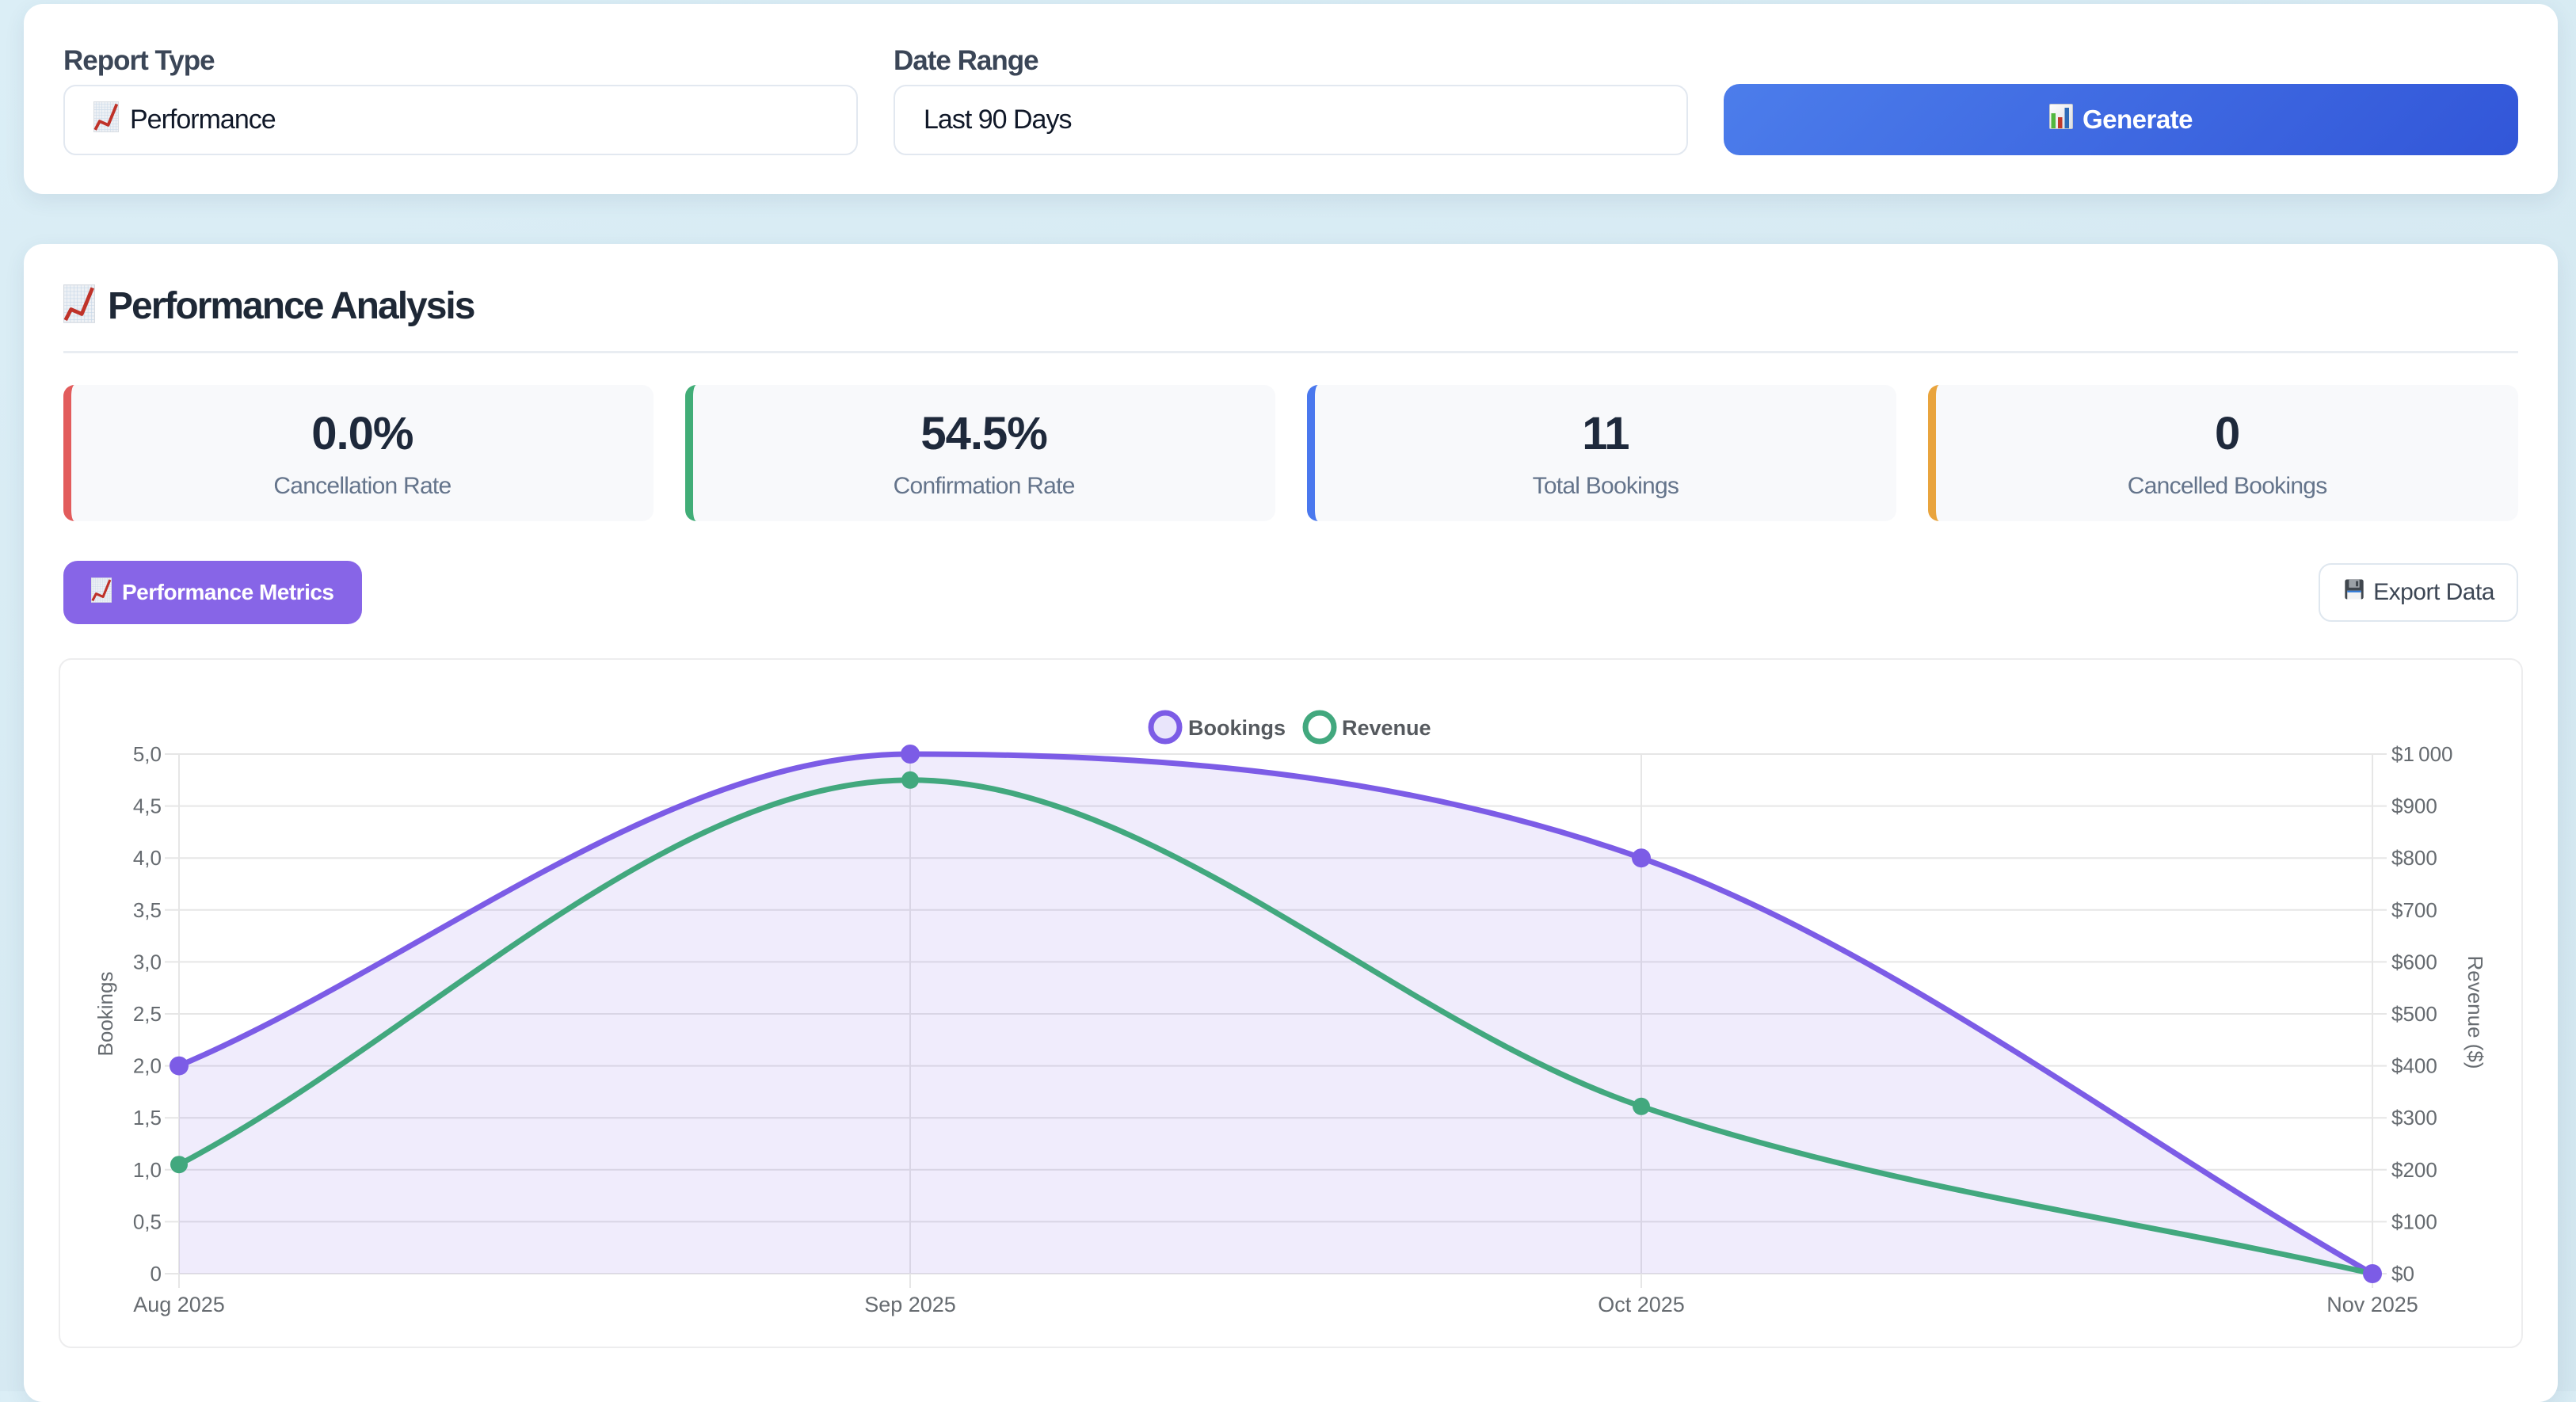 The height and width of the screenshot is (1402, 2576). I want to click on svg-text: $900, so click(2414, 806).